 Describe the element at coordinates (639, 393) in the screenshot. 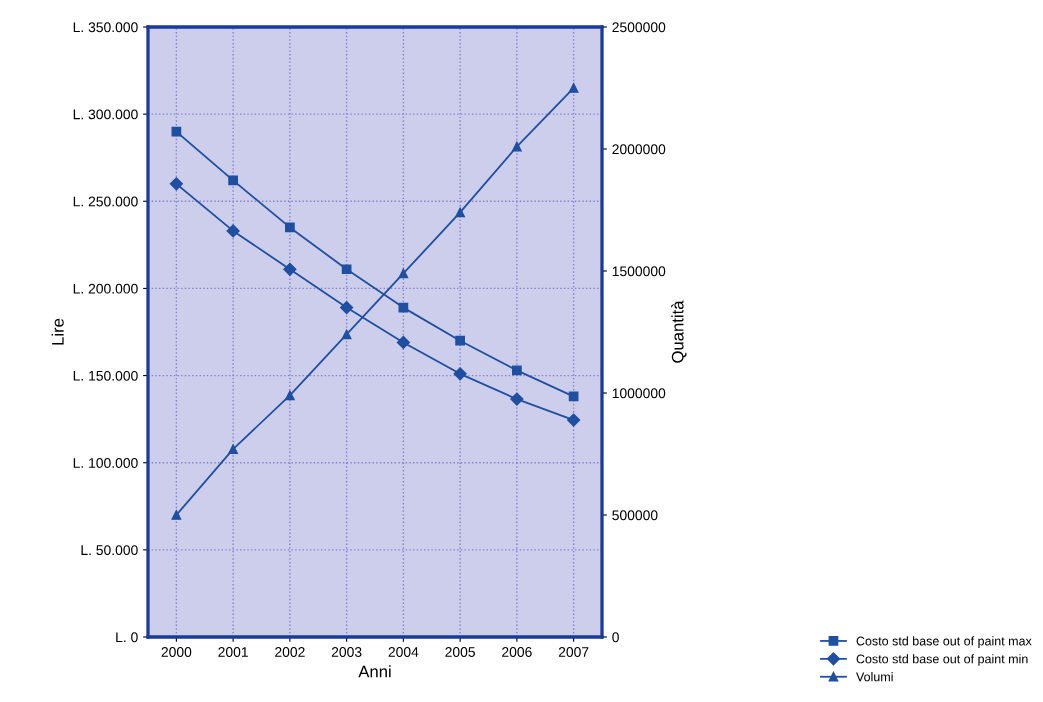

I see `y2-tick-label: 1000000` at that location.